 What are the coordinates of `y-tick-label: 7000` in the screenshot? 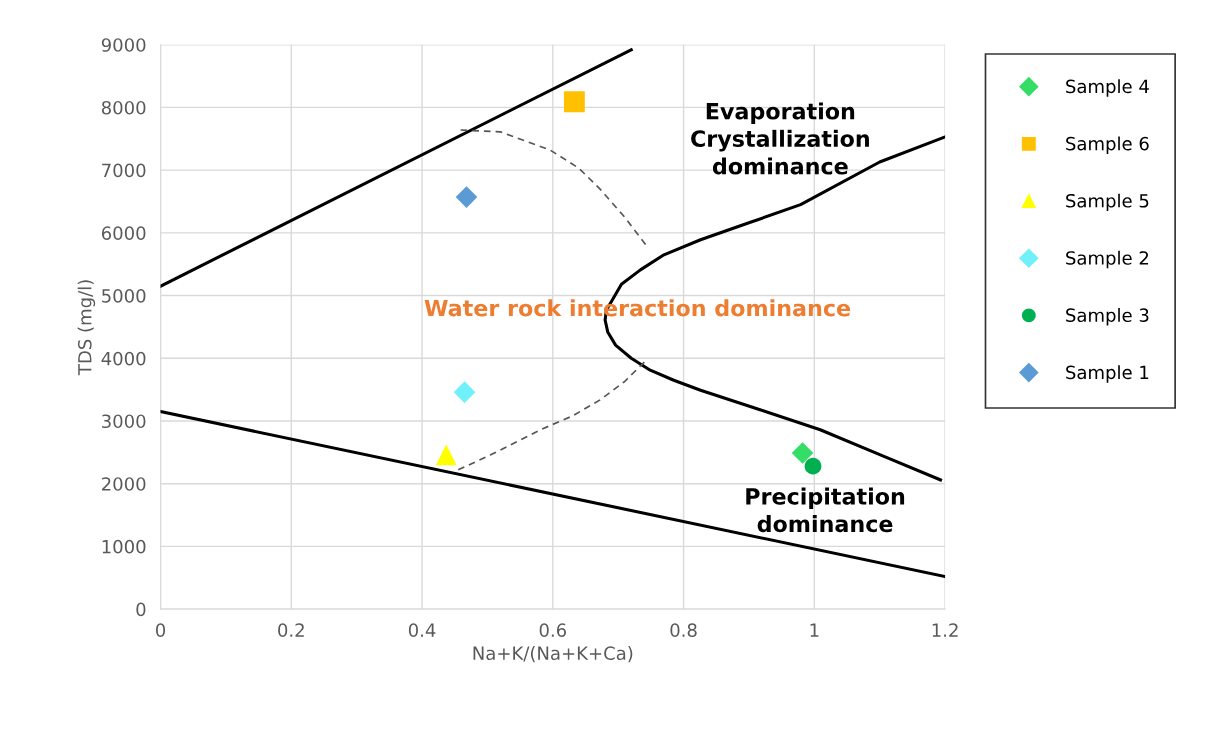 It's located at (124, 170).